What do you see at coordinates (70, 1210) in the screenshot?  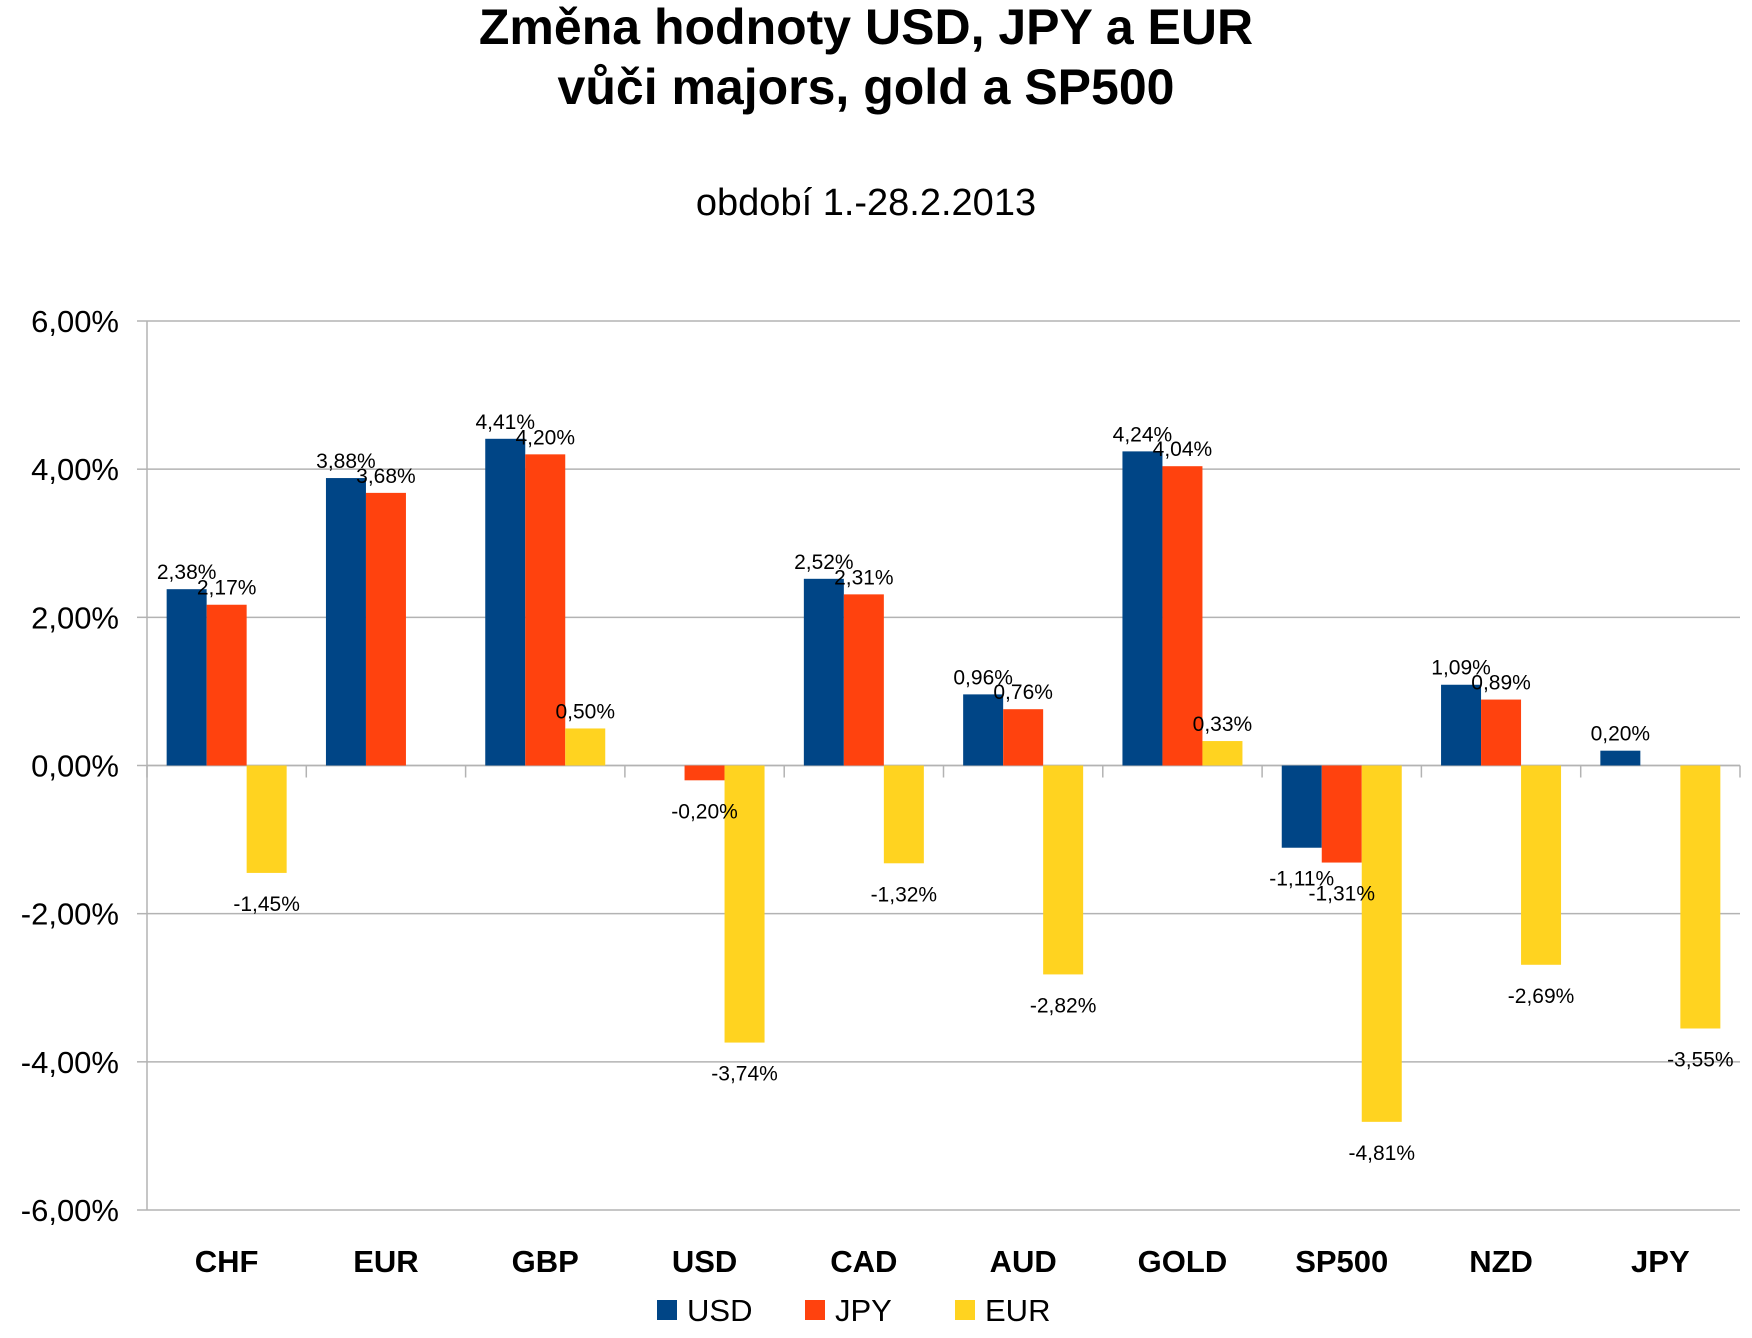 I see `y-tick-label: -6,00%` at bounding box center [70, 1210].